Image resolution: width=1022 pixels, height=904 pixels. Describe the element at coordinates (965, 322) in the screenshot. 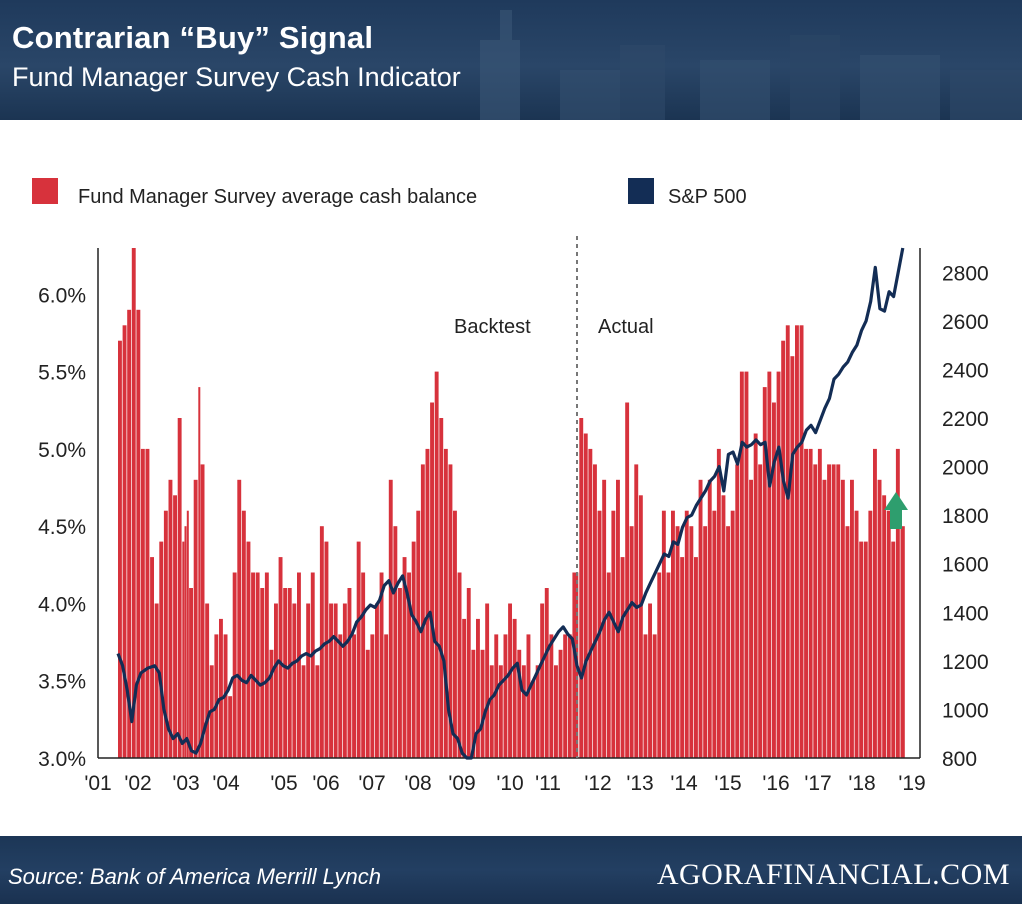

I see `right-tick-label: 2600` at that location.